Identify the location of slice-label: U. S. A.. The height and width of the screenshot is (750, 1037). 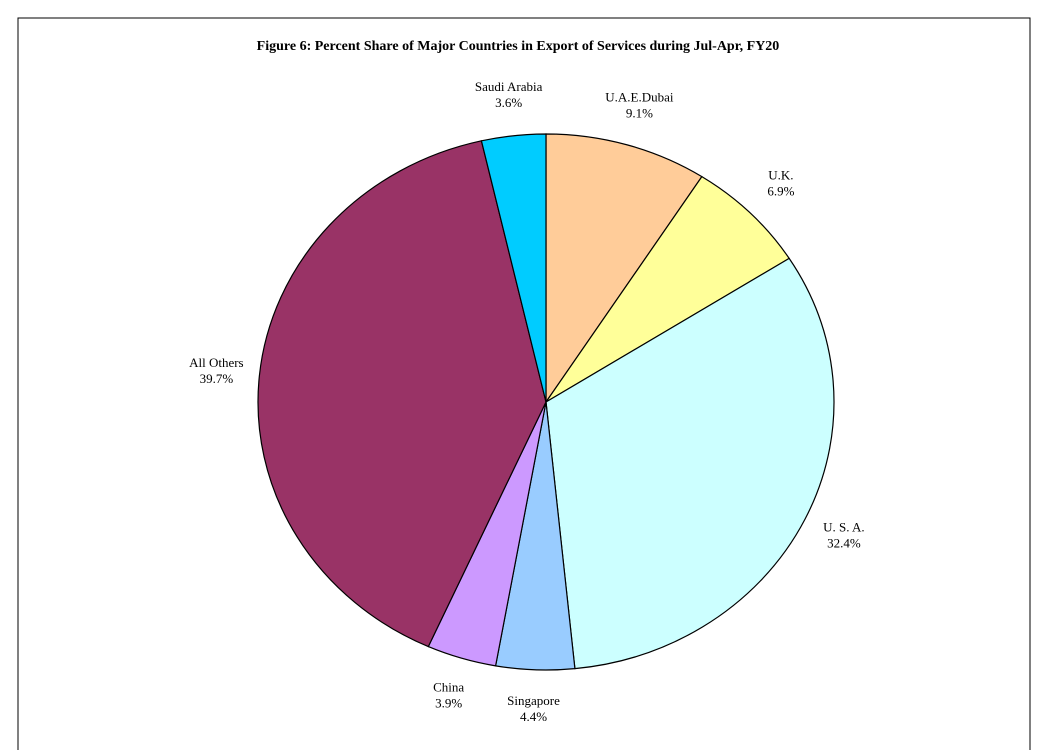
(844, 527).